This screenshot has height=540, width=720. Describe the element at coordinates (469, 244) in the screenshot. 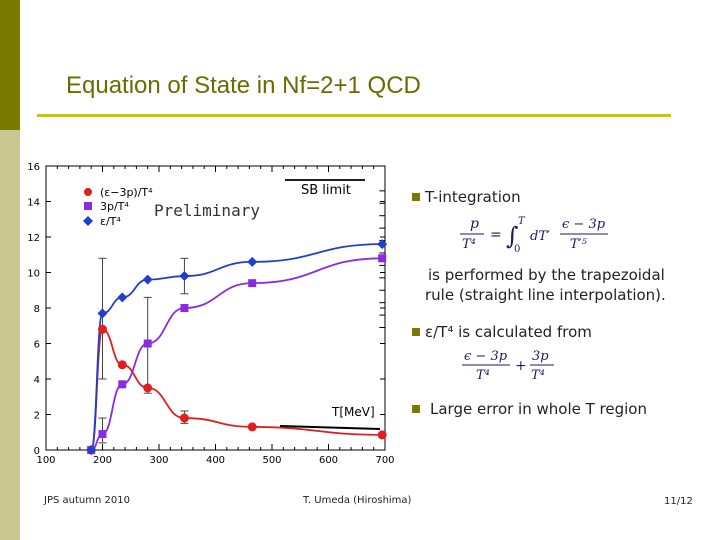

I see `eq1-lhs-den: T⁴` at that location.